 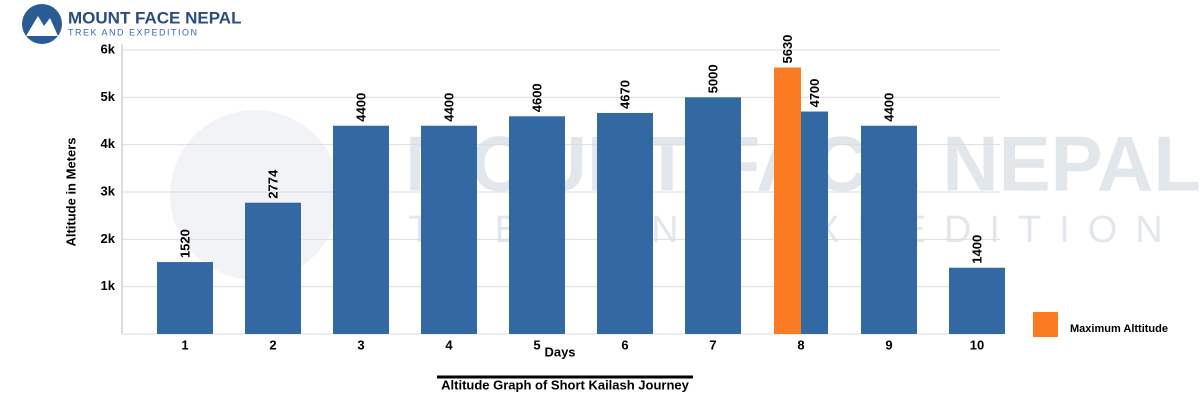 I want to click on logo-name: MOUNT FACE NEPAL, so click(x=154, y=17).